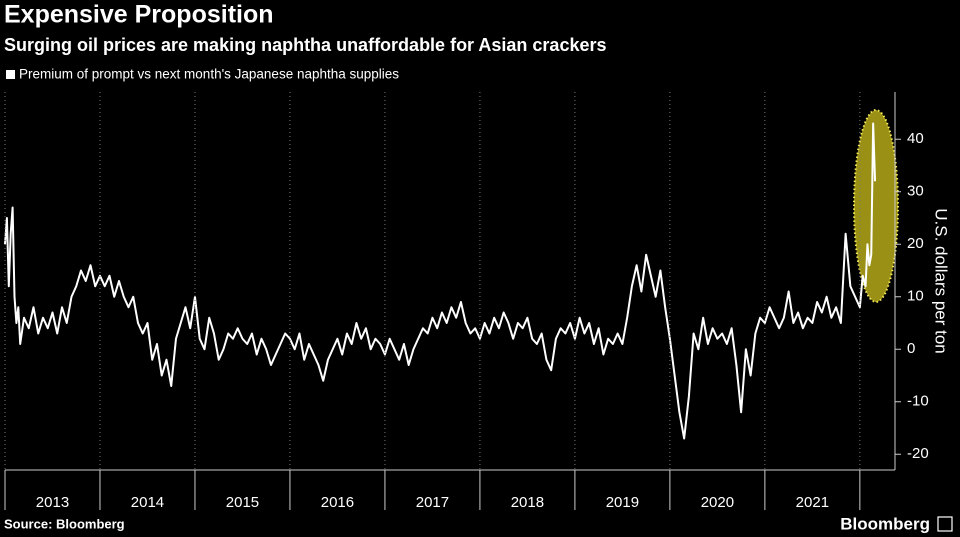 Image resolution: width=960 pixels, height=537 pixels. What do you see at coordinates (139, 15) in the screenshot?
I see `chart-title: Expensive Proposition` at bounding box center [139, 15].